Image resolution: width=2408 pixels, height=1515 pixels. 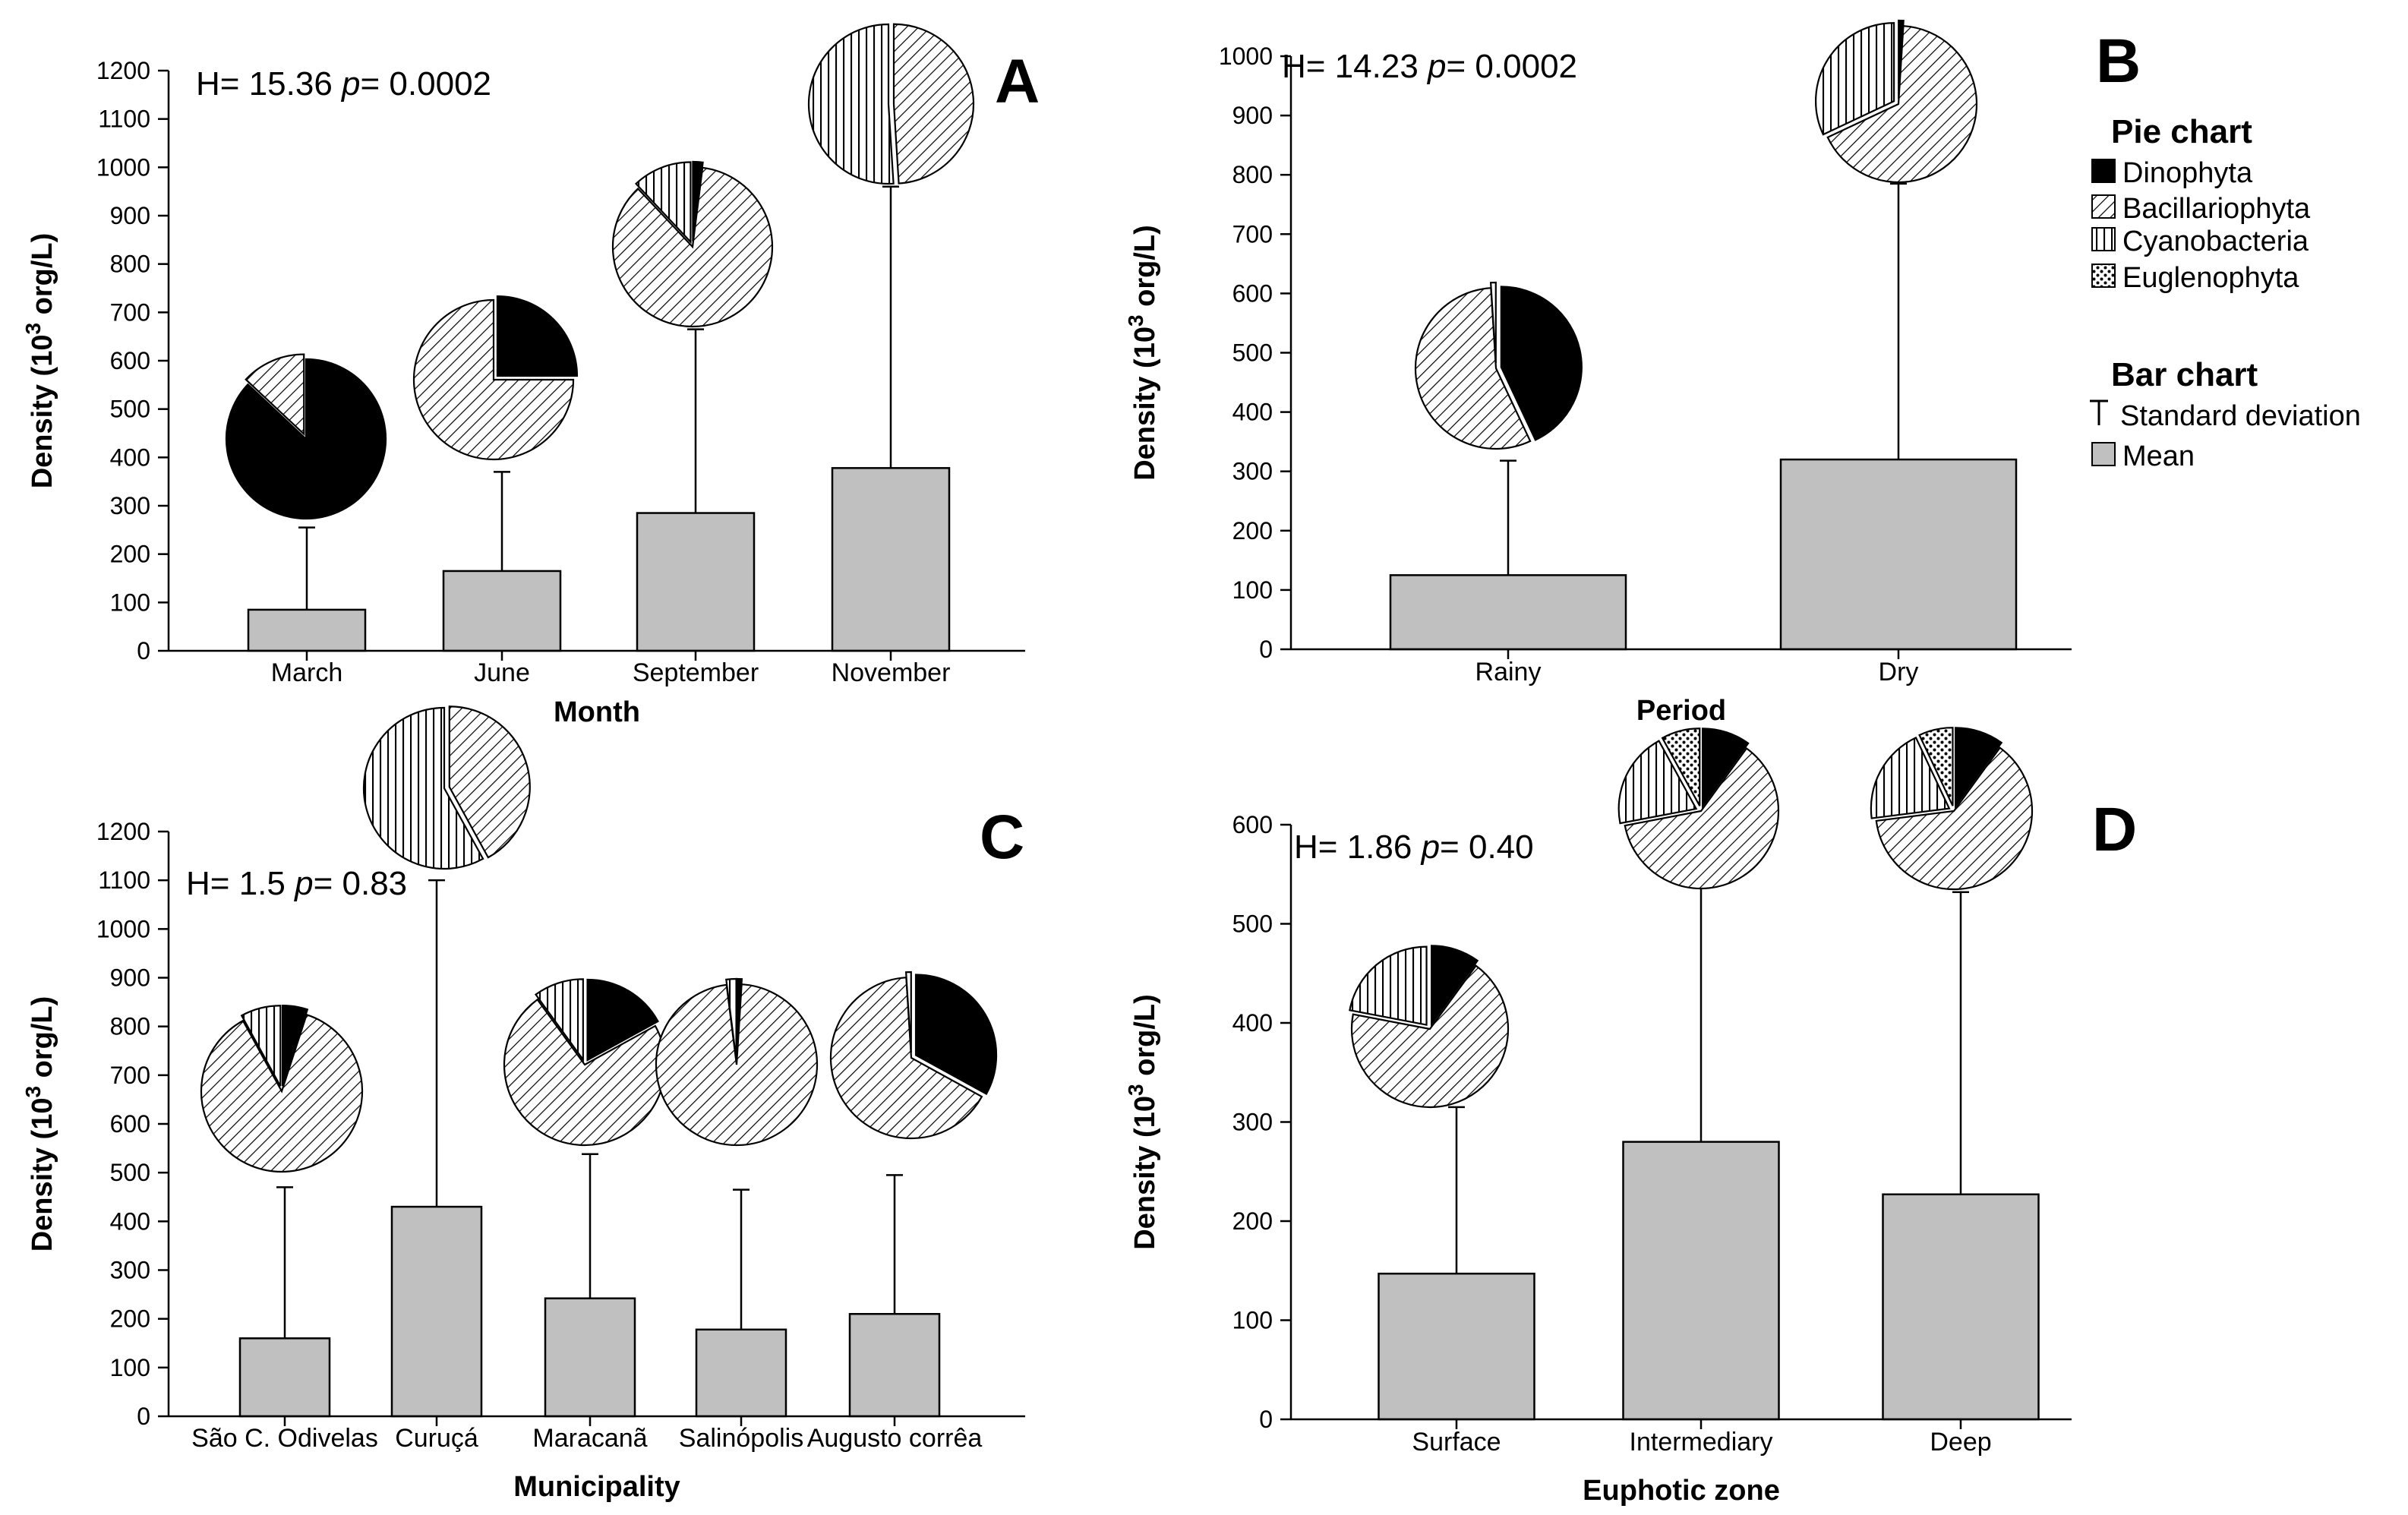 I want to click on stat-annotation: H= 14.23 p= 0.0002, so click(x=1429, y=66).